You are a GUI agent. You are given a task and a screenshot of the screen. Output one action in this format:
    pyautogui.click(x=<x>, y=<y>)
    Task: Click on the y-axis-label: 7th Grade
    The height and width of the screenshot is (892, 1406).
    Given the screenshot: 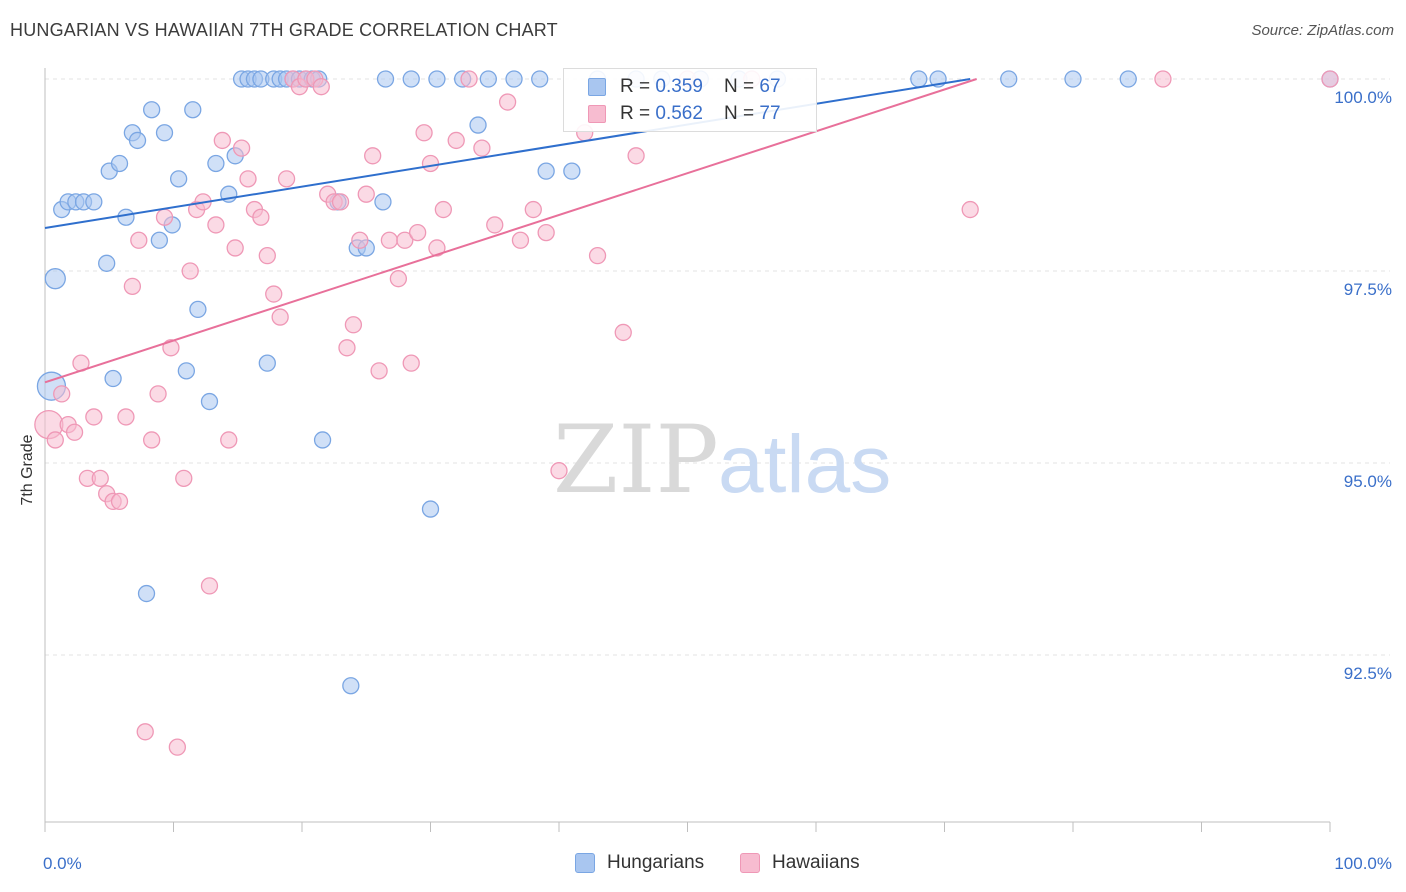 What is the action you would take?
    pyautogui.click(x=27, y=470)
    